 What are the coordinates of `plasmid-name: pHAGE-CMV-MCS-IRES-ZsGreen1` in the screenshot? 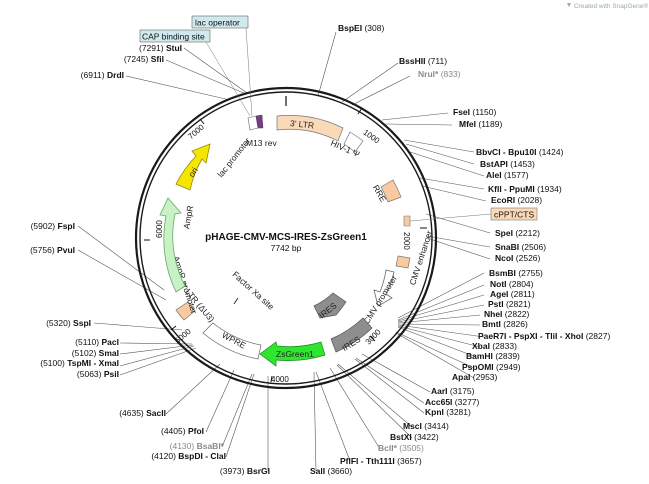 It's located at (286, 237).